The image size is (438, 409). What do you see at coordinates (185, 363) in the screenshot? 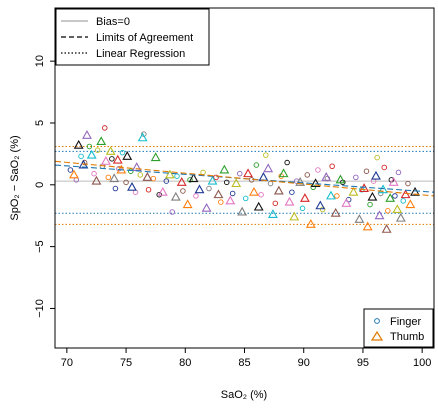
I see `x-tick-label: 80` at bounding box center [185, 363].